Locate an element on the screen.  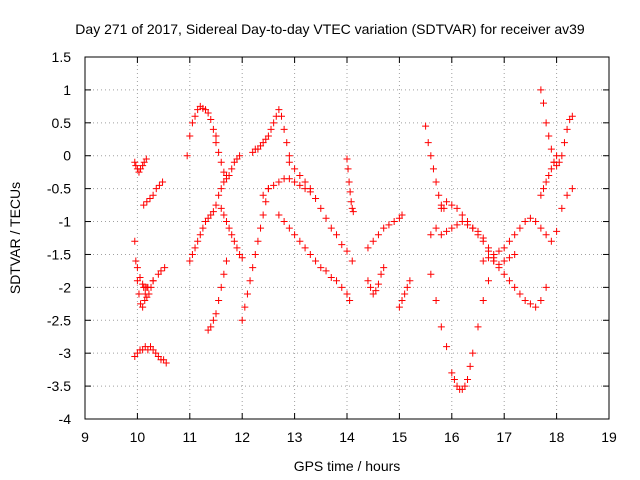
series-arc-aa is located at coordinates (549, 175).